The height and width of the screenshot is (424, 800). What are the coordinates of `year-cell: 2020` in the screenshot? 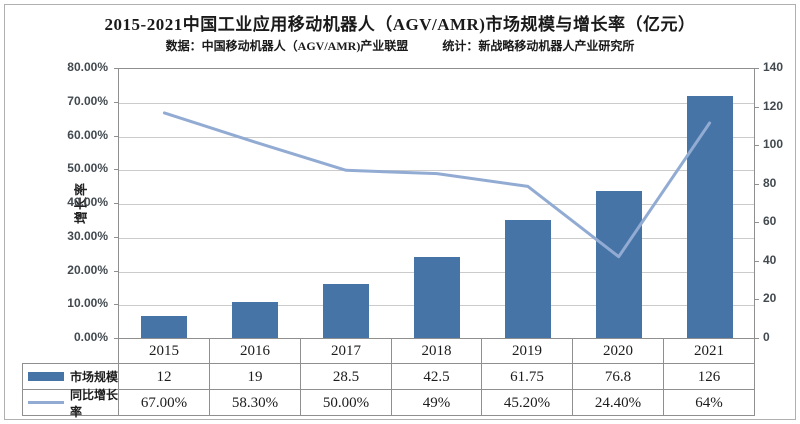 It's located at (618, 351).